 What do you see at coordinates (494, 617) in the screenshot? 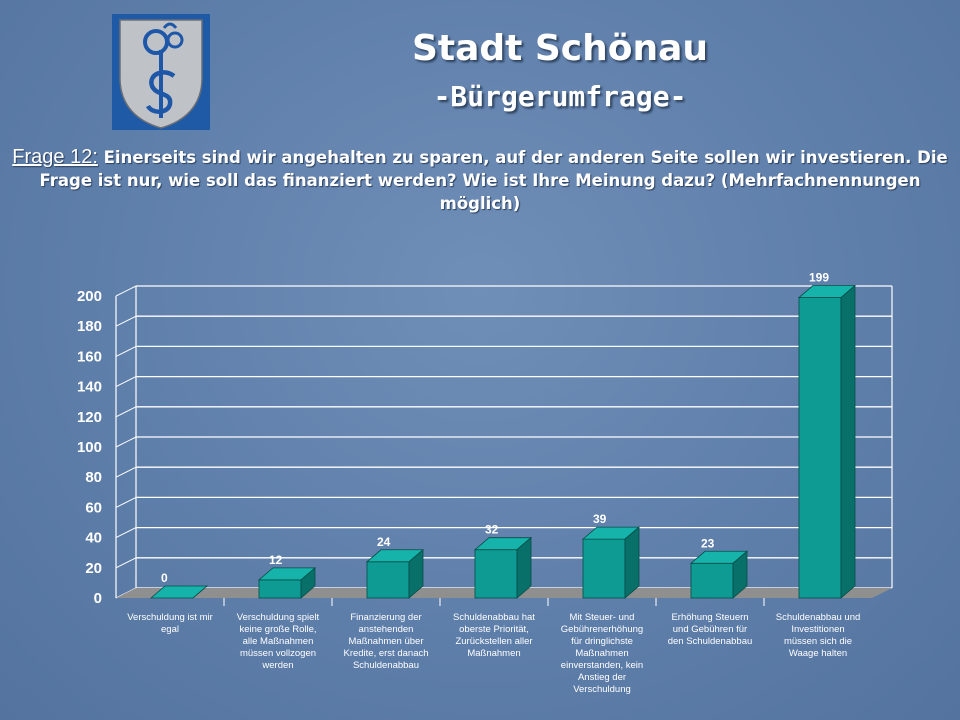
I see `x-tick-label: Schuldenabbau hat` at bounding box center [494, 617].